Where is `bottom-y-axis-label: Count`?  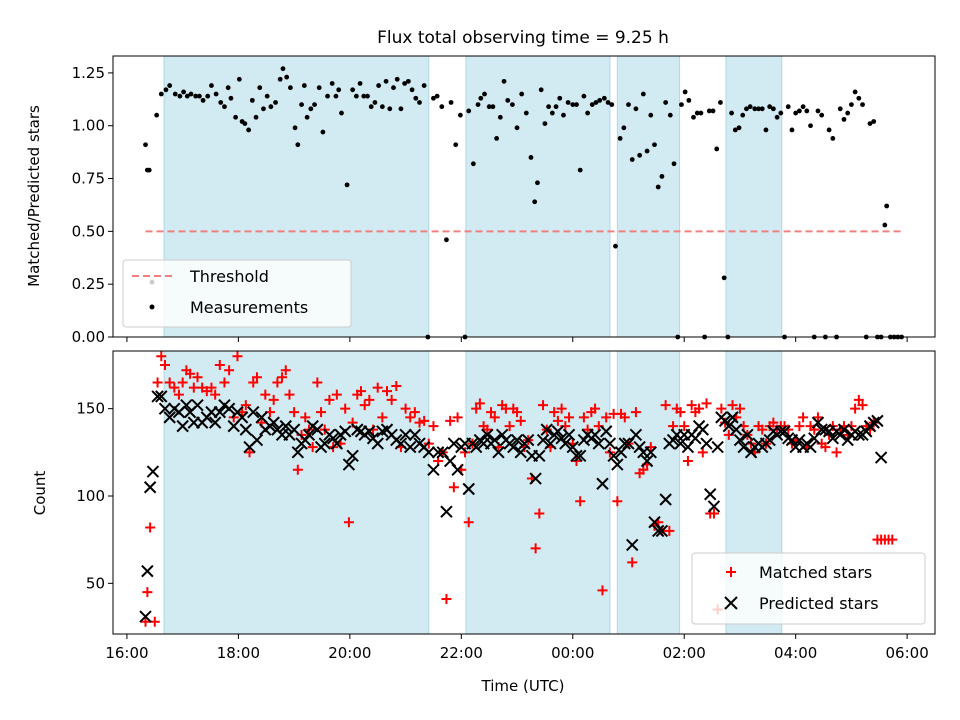
bottom-y-axis-label: Count is located at coordinates (40, 493).